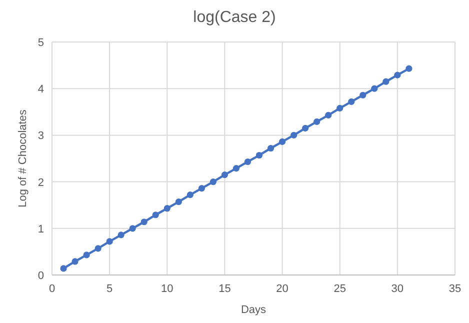  I want to click on y-axis-title: Log of # Chocolates, so click(23, 158).